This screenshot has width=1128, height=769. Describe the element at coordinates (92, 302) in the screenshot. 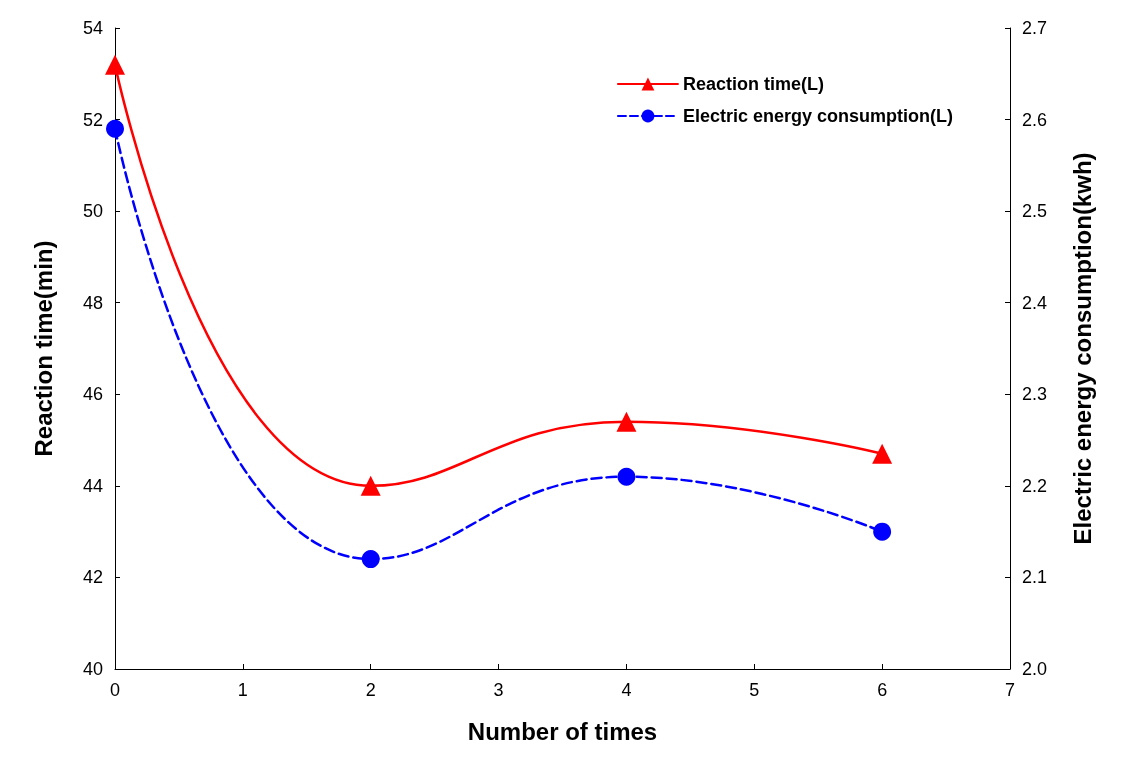

I see `y-tick-label: 48` at that location.